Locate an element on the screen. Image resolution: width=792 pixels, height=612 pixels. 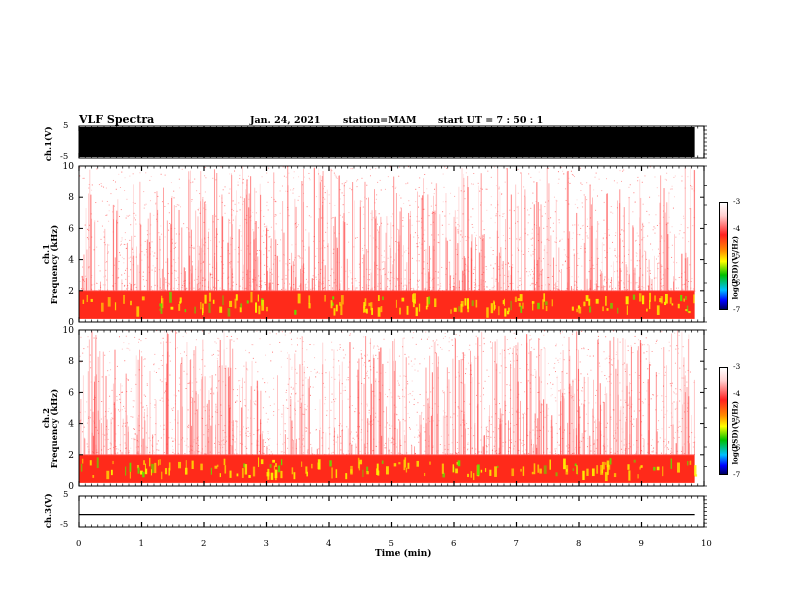
spec1-ytick-10: 10 is located at coordinates (69, 167).